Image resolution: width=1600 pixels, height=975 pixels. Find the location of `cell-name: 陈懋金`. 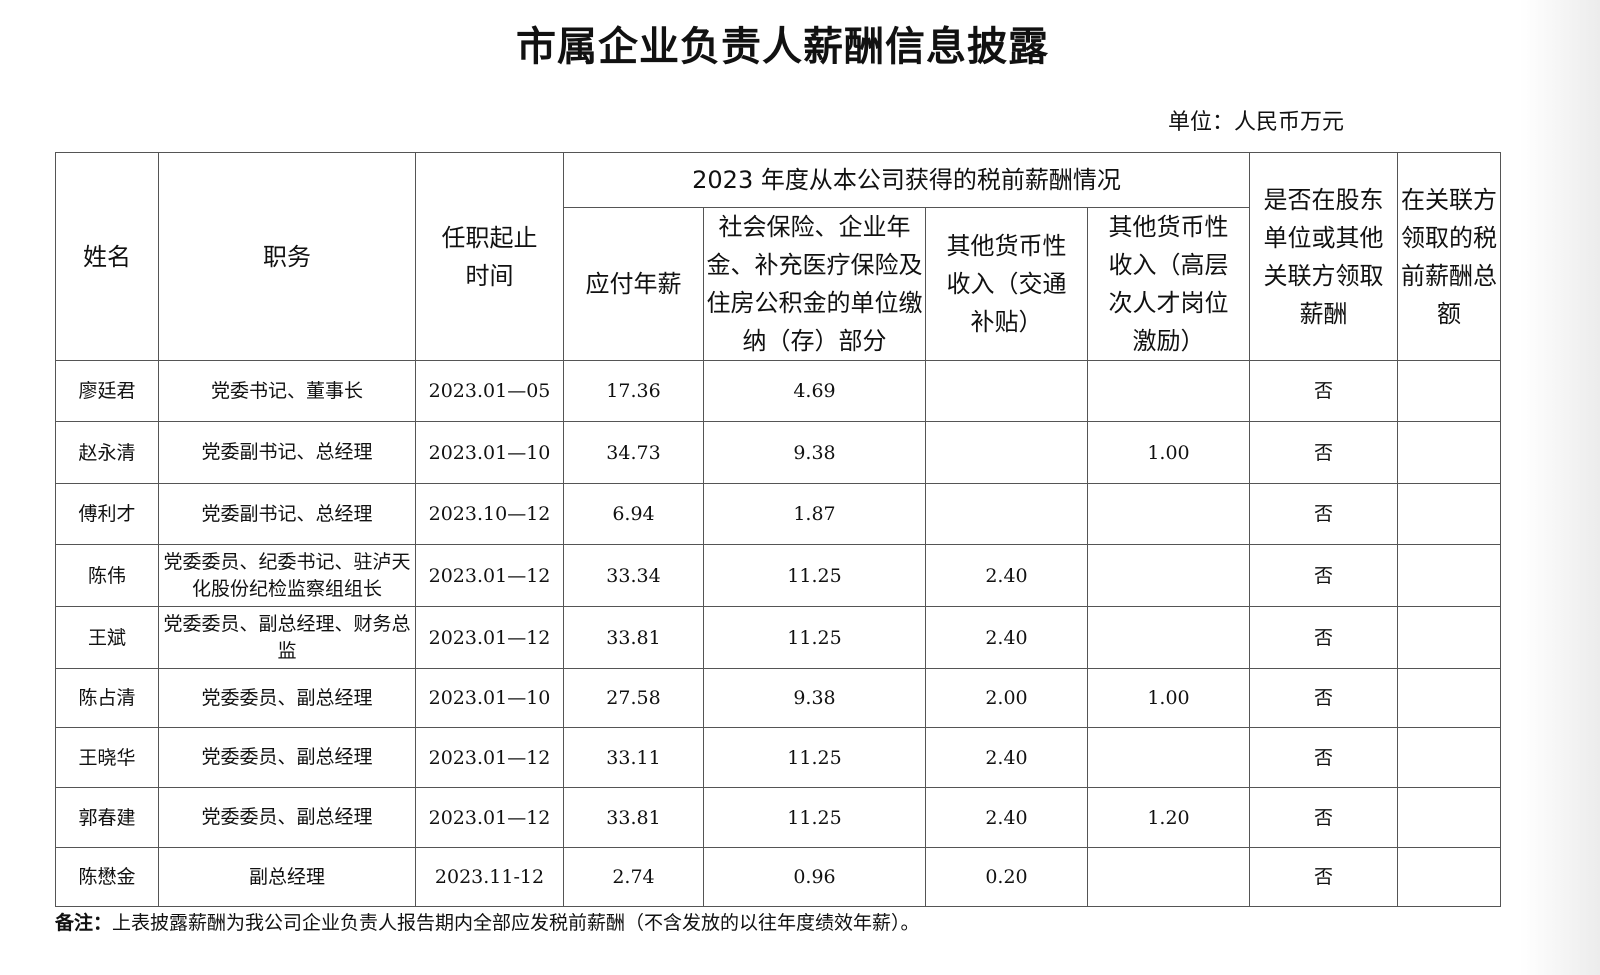

cell-name: 陈懋金 is located at coordinates (107, 877).